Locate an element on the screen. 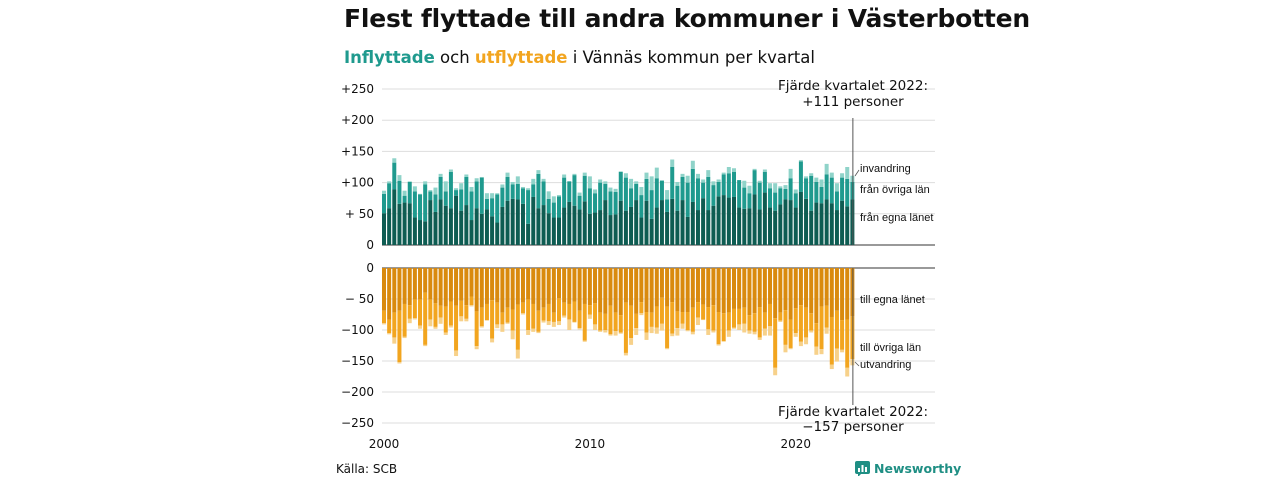 This screenshot has height=480, width=1280. x-tick-label: 2020 is located at coordinates (795, 444).